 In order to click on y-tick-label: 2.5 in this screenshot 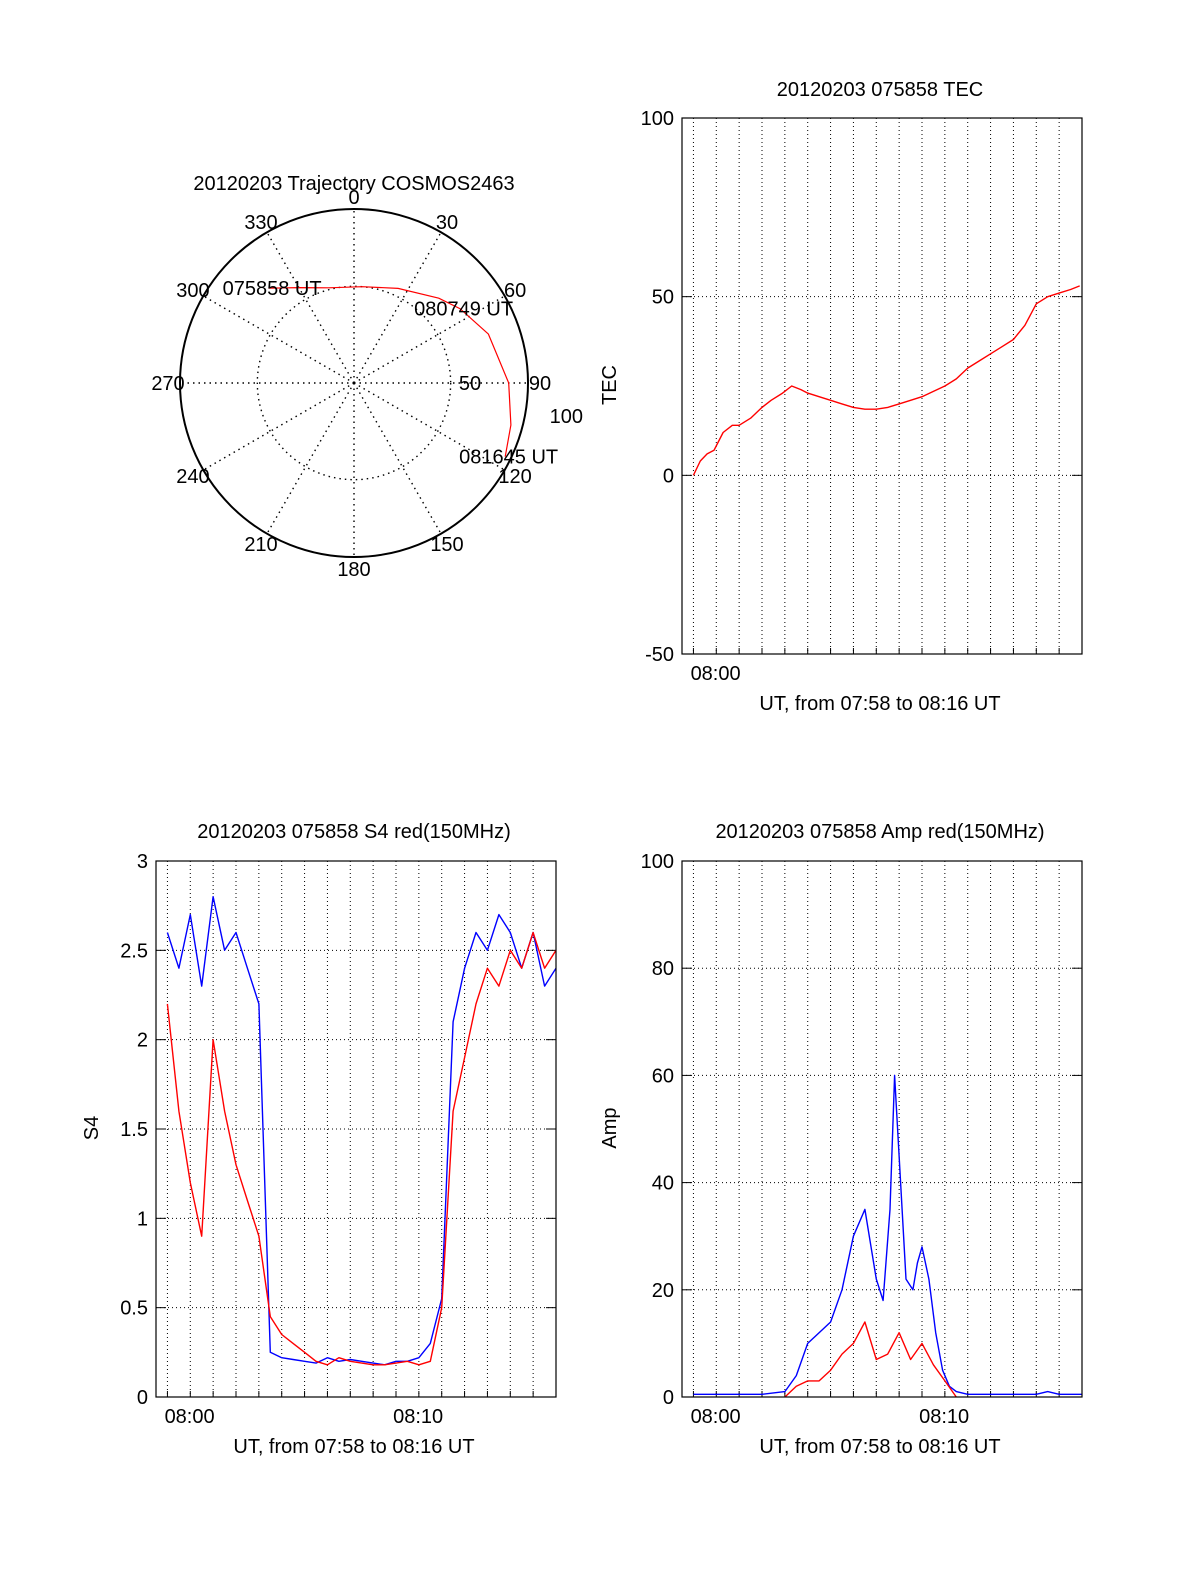, I will do `click(134, 951)`.